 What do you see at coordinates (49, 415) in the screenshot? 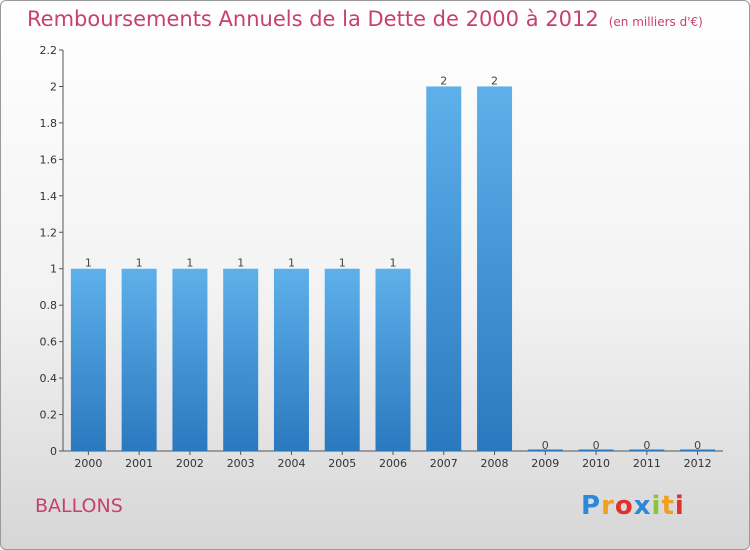
I see `y-tick-label: 0.2` at bounding box center [49, 415].